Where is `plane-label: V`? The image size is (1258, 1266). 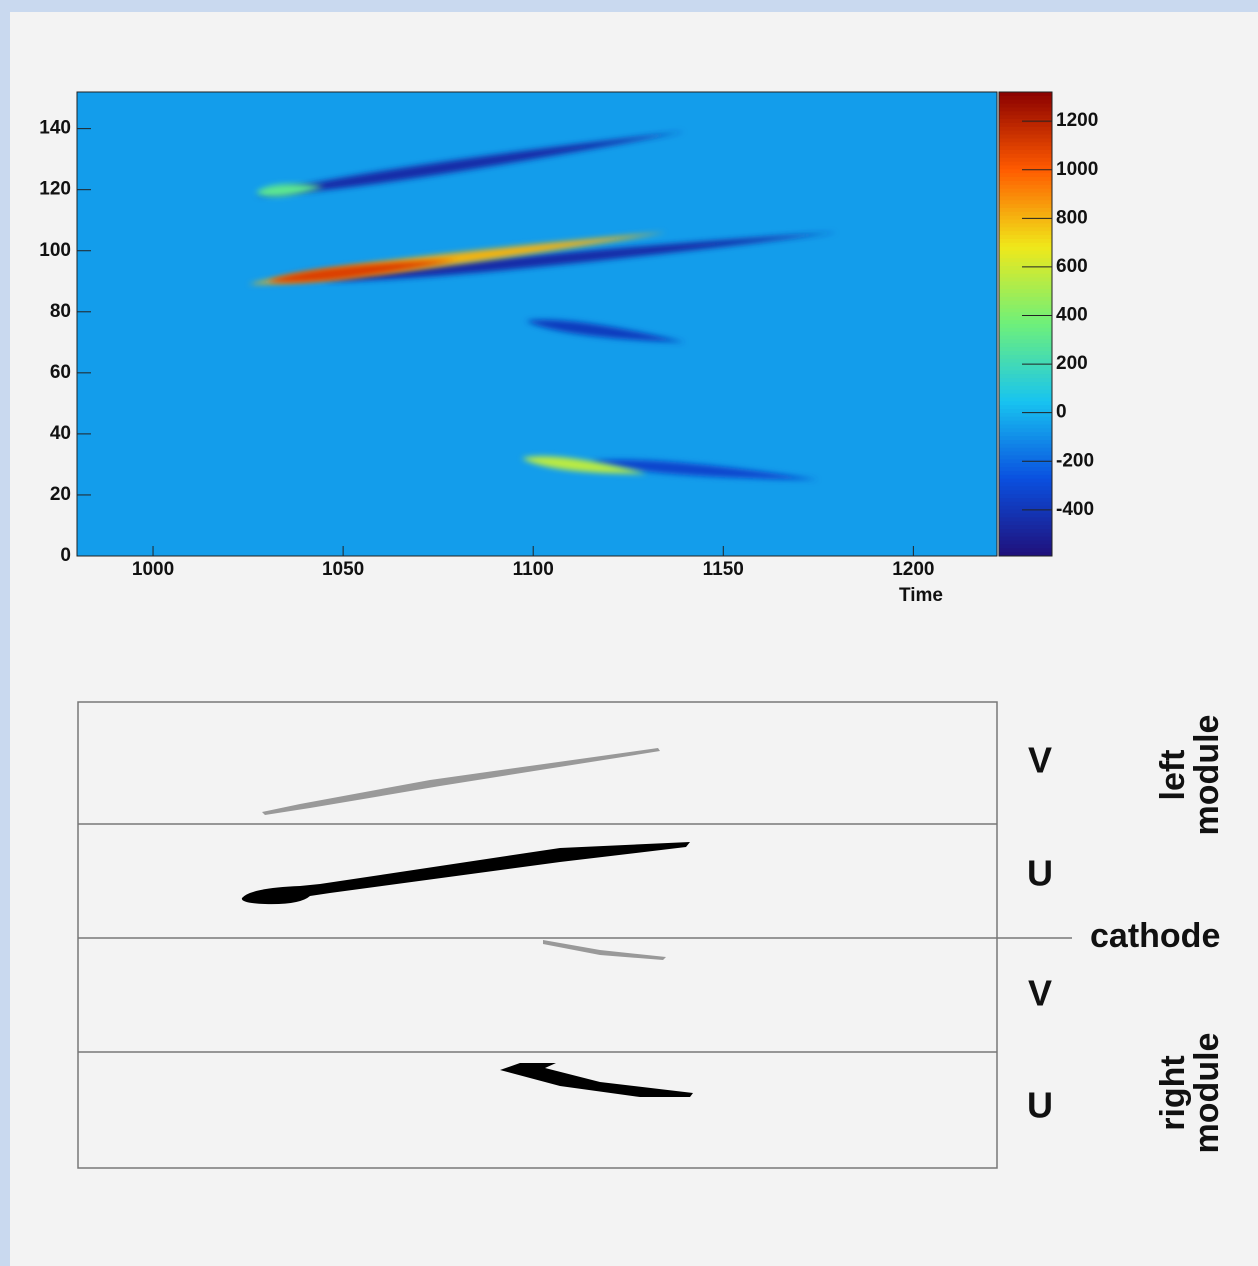
plane-label: V is located at coordinates (1040, 760).